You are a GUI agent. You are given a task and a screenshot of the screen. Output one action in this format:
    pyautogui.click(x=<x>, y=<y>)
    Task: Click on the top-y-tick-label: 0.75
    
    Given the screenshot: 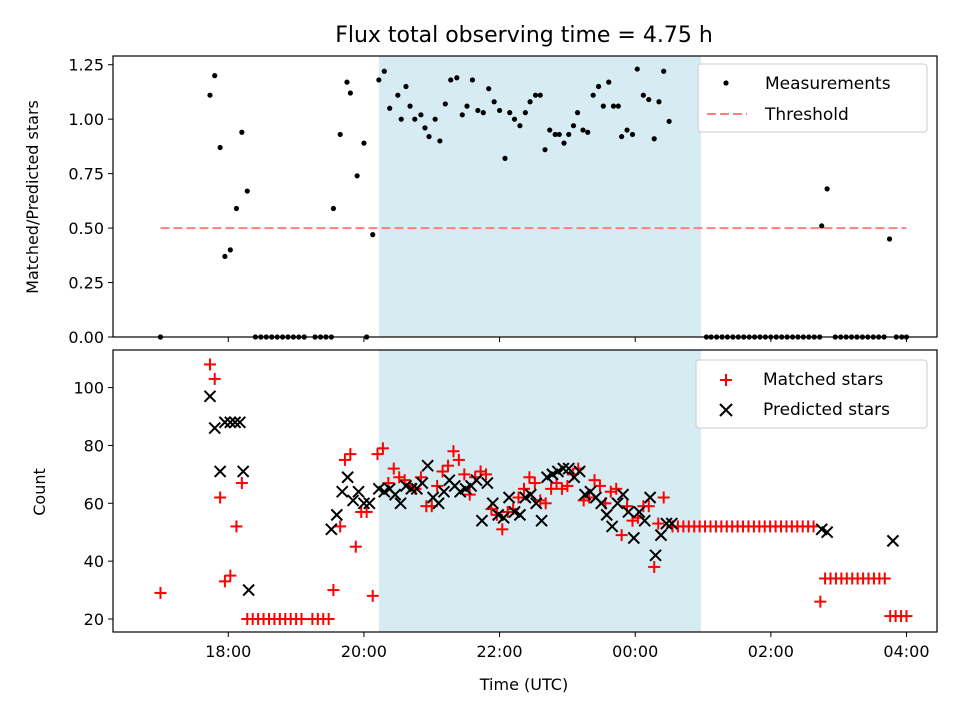 What is the action you would take?
    pyautogui.click(x=86, y=174)
    